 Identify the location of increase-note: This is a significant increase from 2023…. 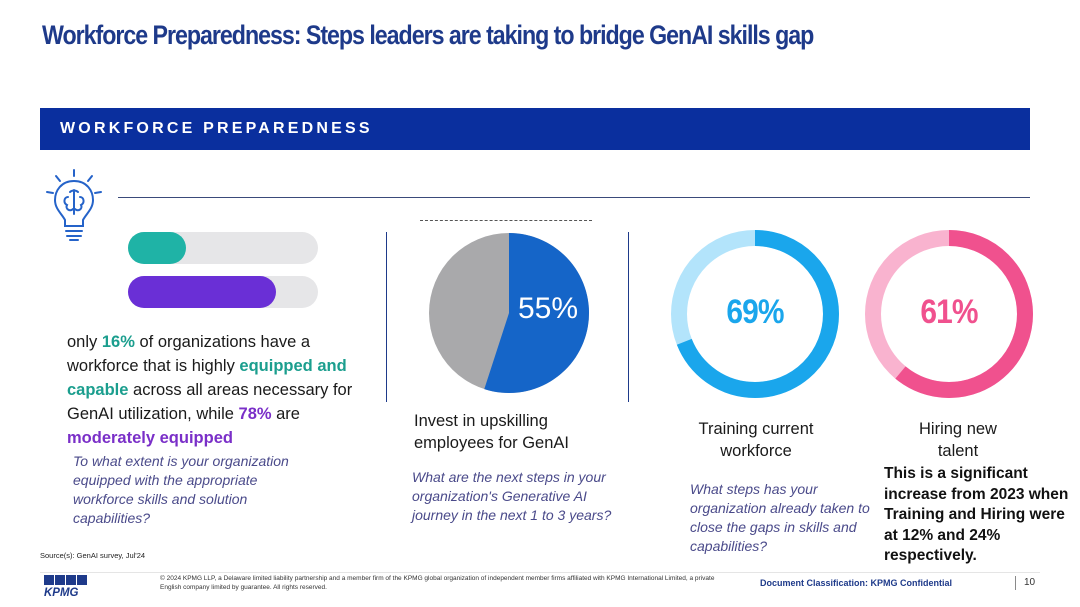
(976, 514).